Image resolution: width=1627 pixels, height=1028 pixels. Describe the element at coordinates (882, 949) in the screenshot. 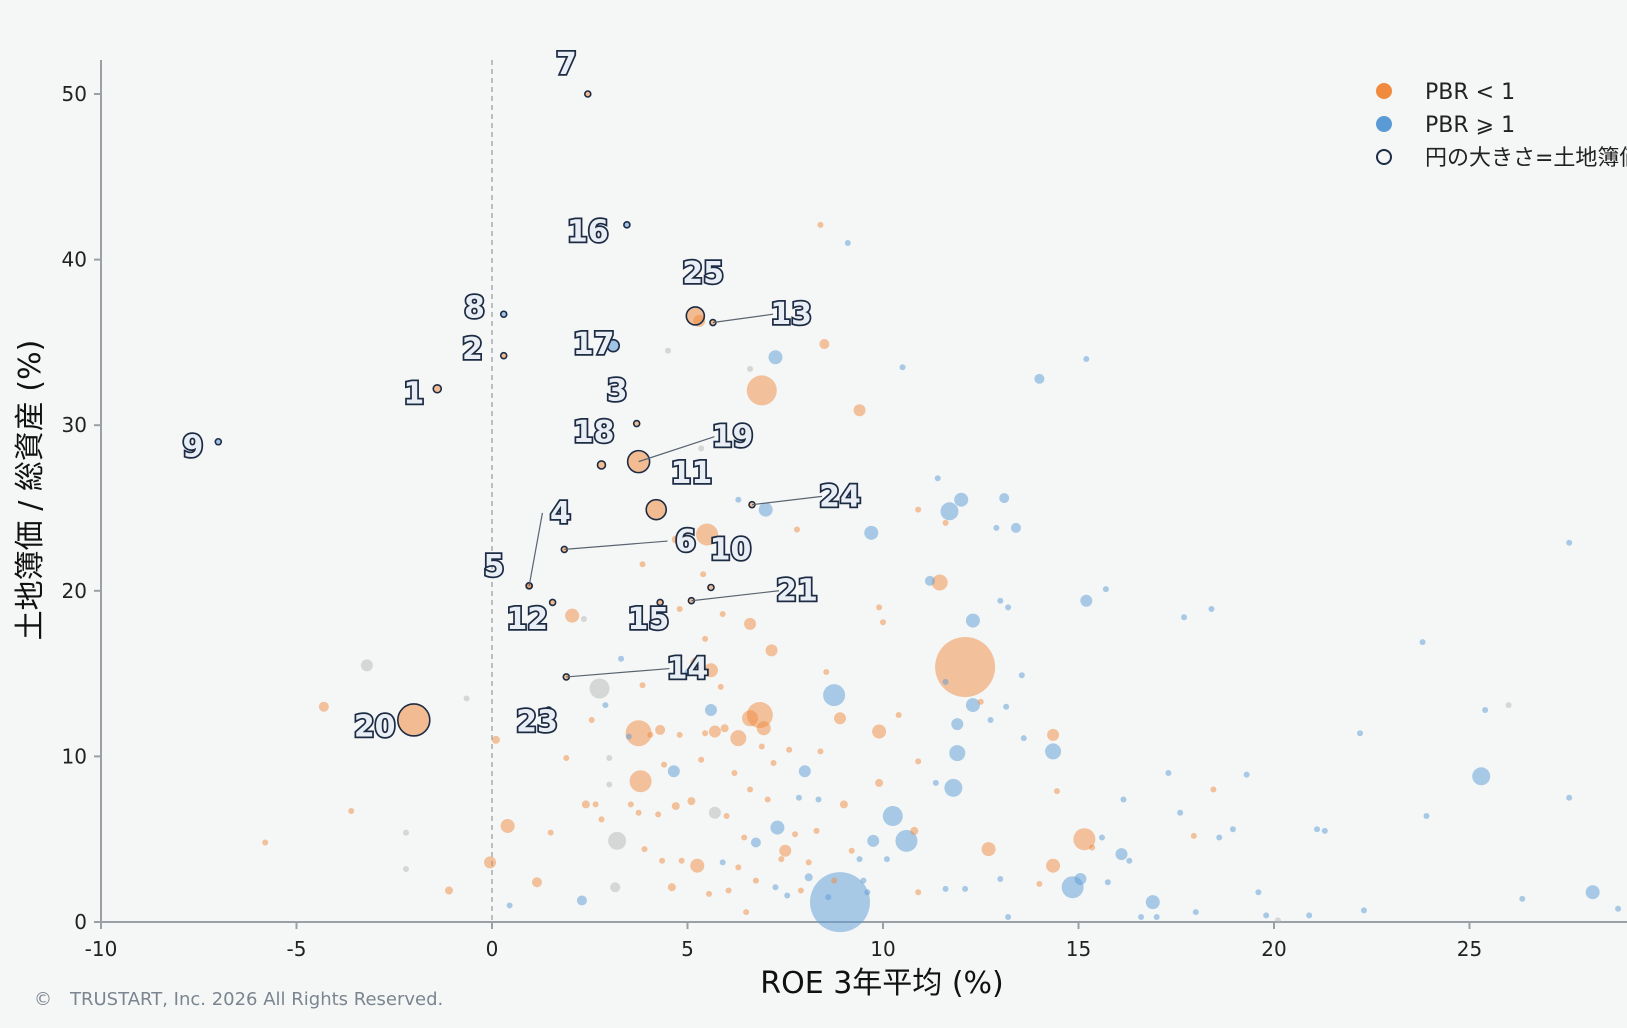

I see `x-tick-label: 10` at that location.